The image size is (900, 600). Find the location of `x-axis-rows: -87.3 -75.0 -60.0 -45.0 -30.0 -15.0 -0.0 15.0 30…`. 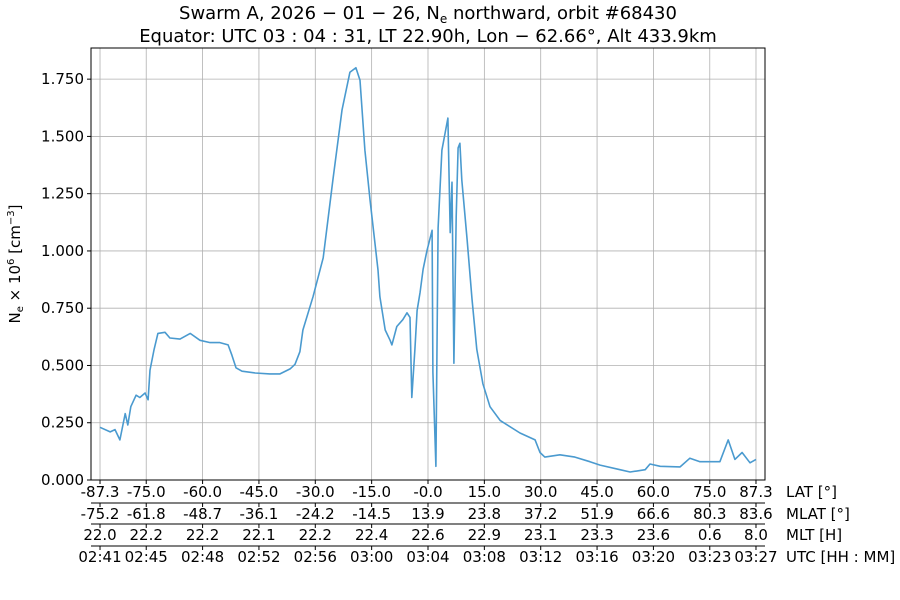

x-axis-rows: -87.3 -75.0 -60.0 -45.0 -30.0 -15.0 -0.0 15.0 30… is located at coordinates (486, 523).